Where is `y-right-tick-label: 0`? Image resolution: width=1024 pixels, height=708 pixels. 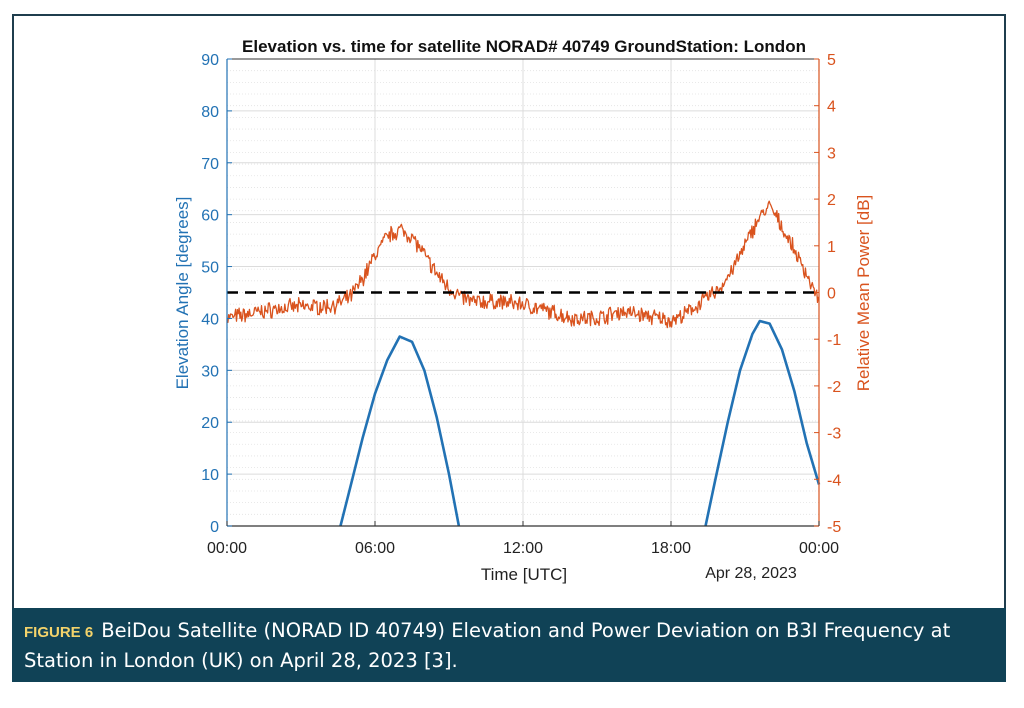 y-right-tick-label: 0 is located at coordinates (831, 294).